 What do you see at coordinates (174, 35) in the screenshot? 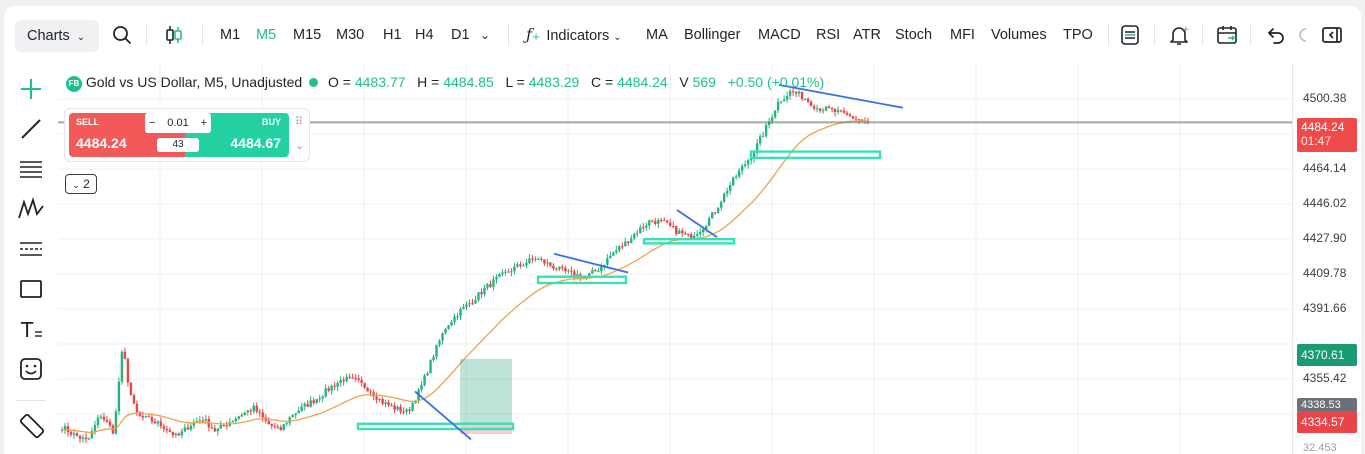
I see `candlestick-type-icon` at bounding box center [174, 35].